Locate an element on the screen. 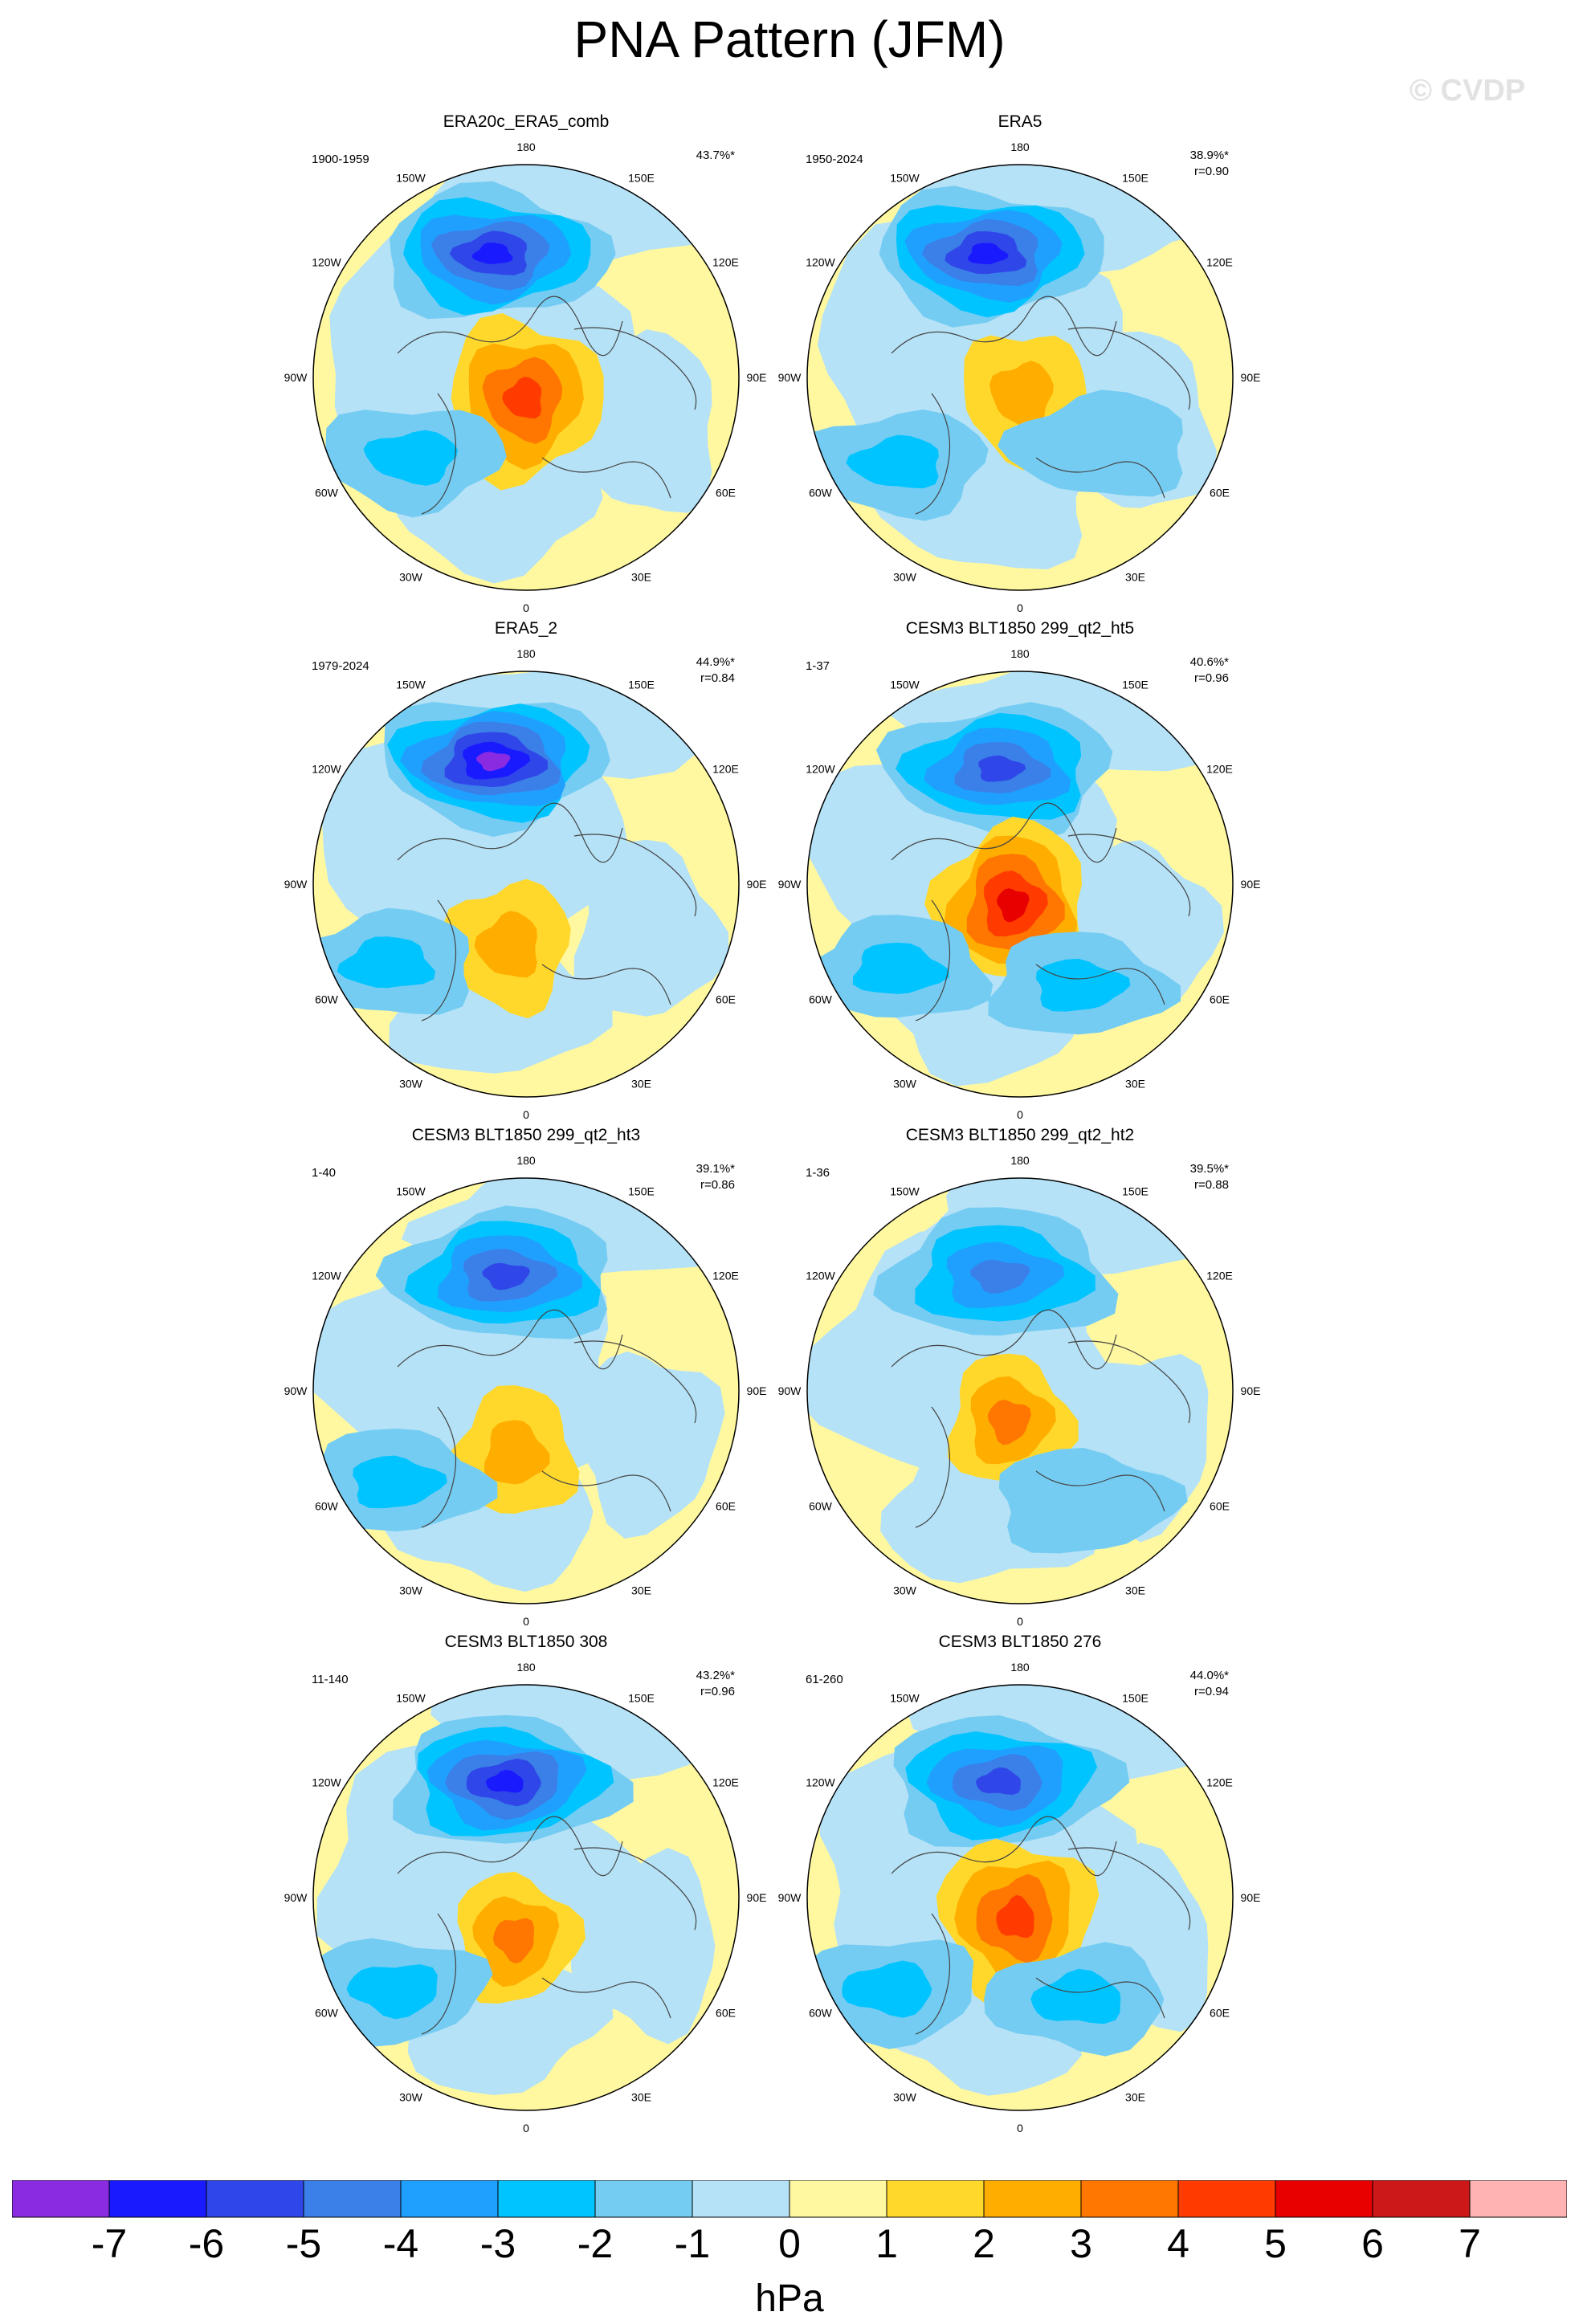  colorbar is located at coordinates (789, 2199).